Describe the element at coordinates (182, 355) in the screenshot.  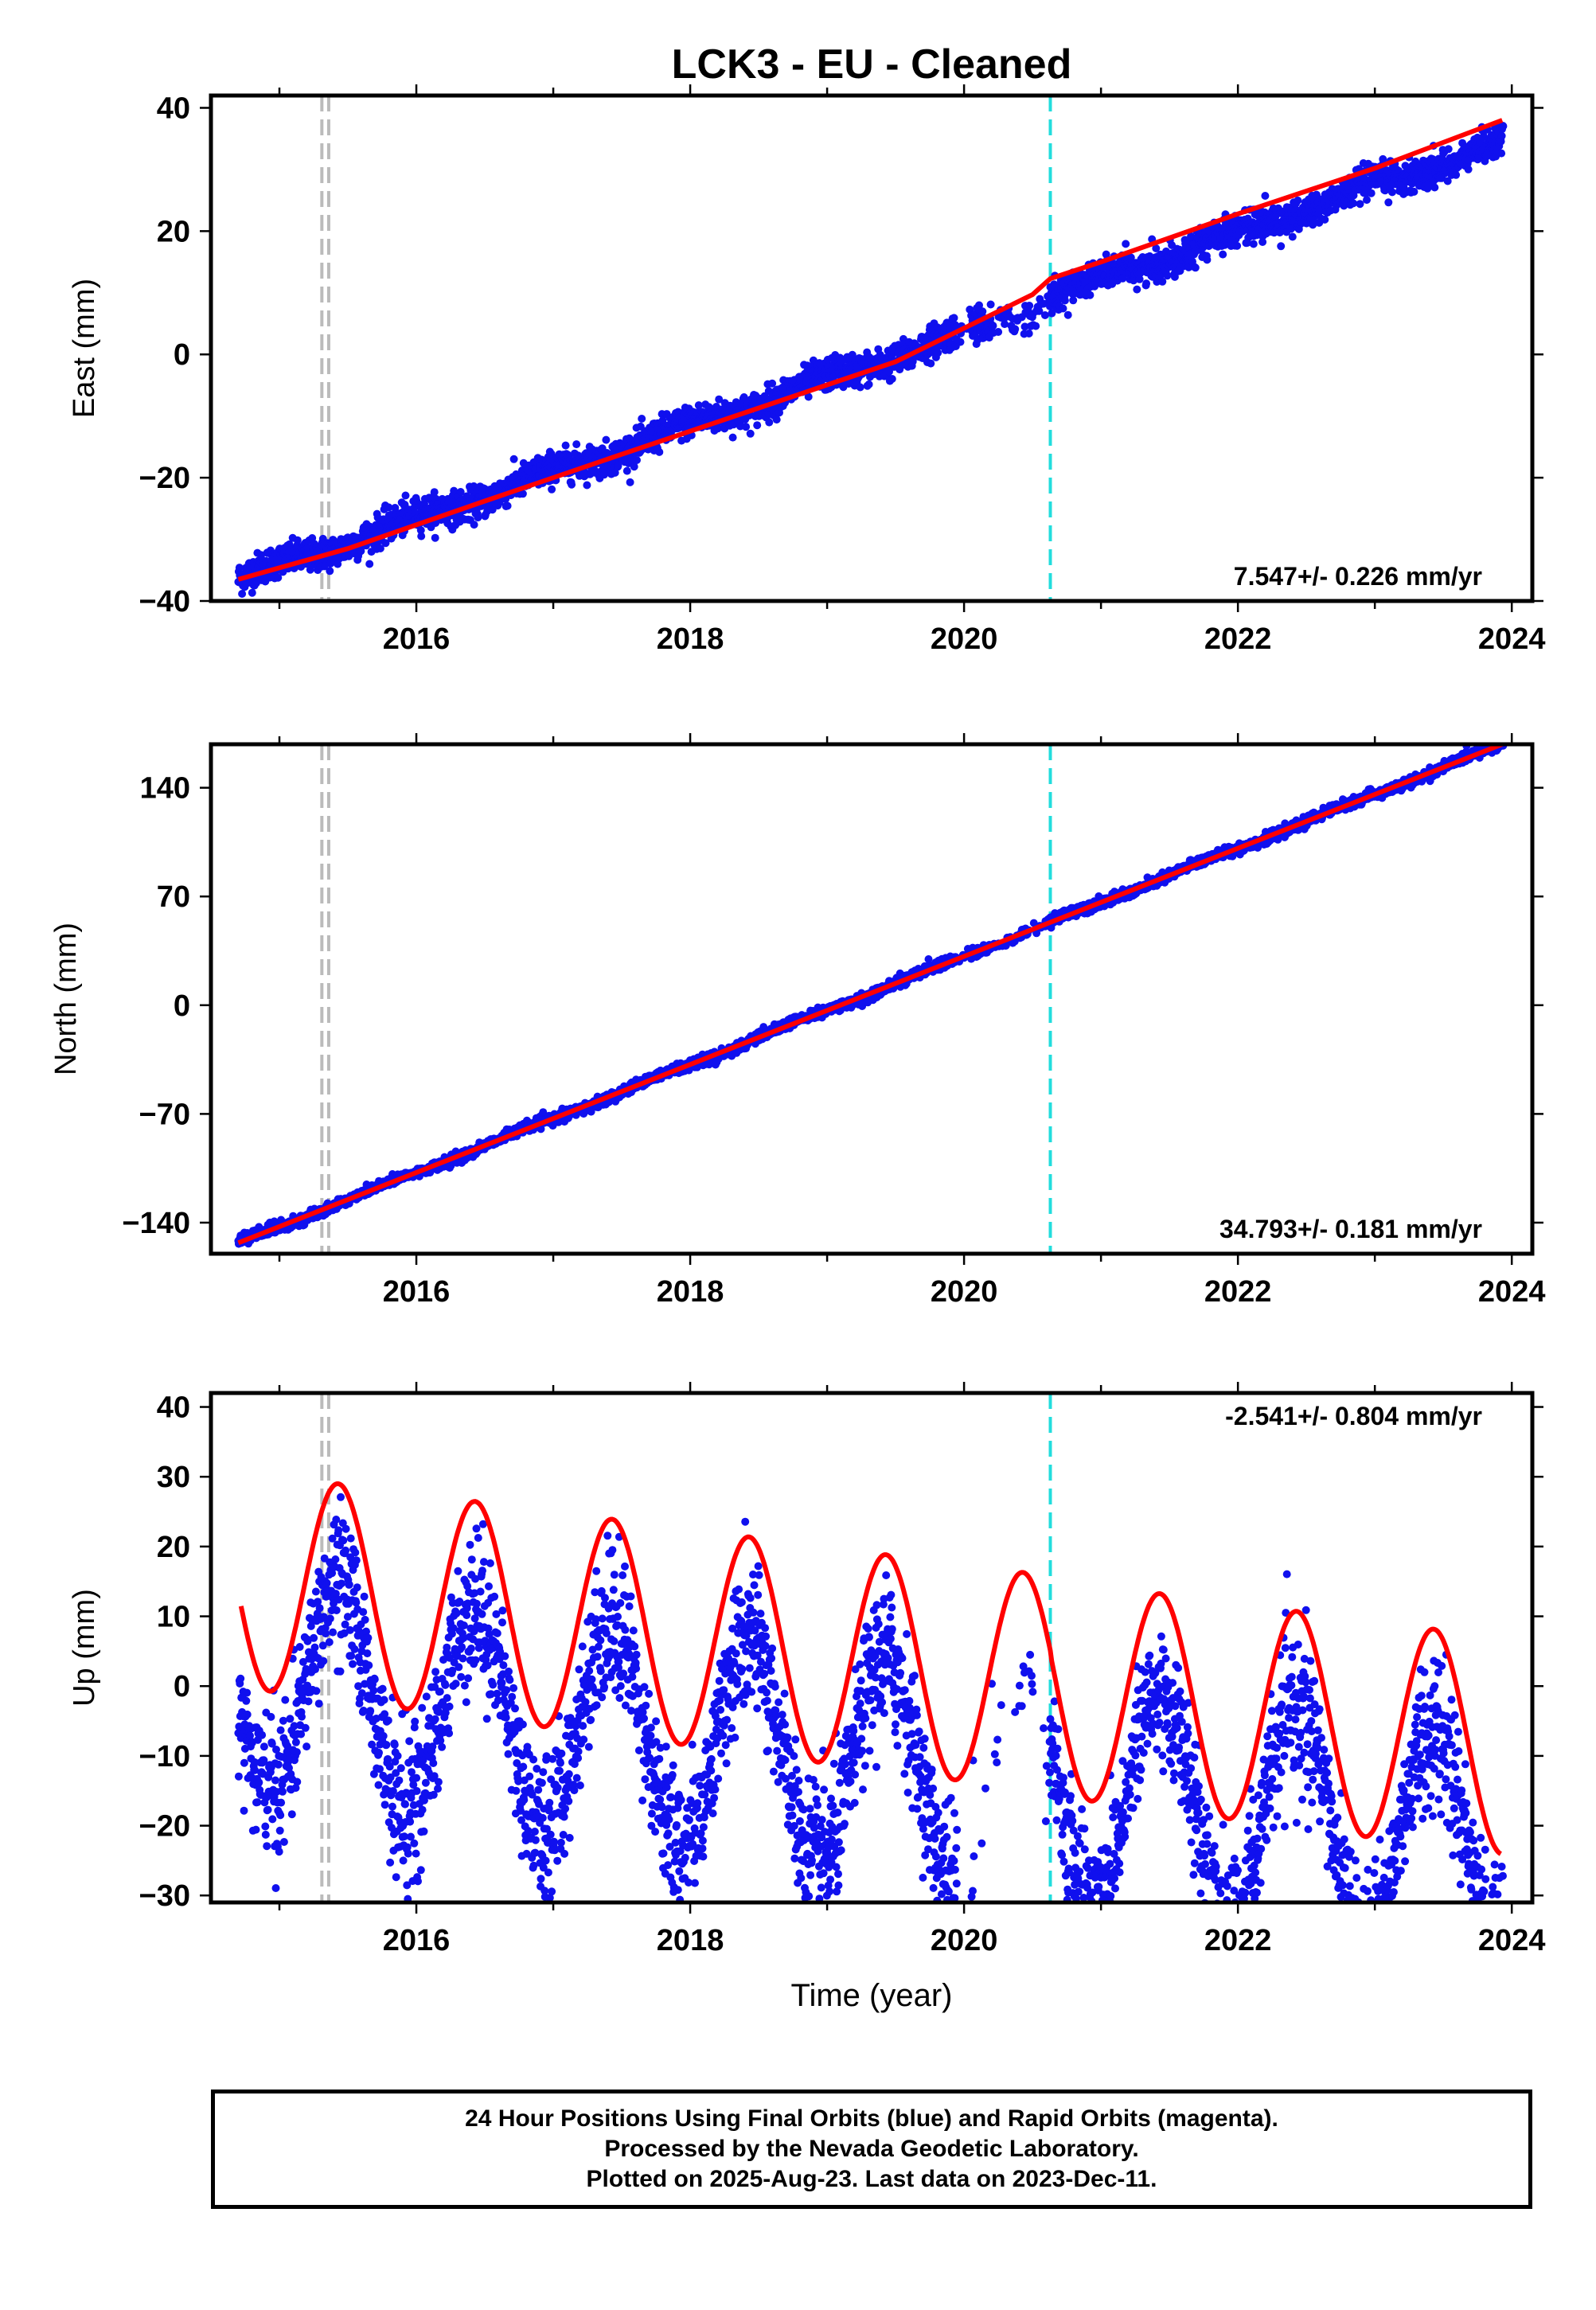
I see `y-tick-label: 0` at that location.